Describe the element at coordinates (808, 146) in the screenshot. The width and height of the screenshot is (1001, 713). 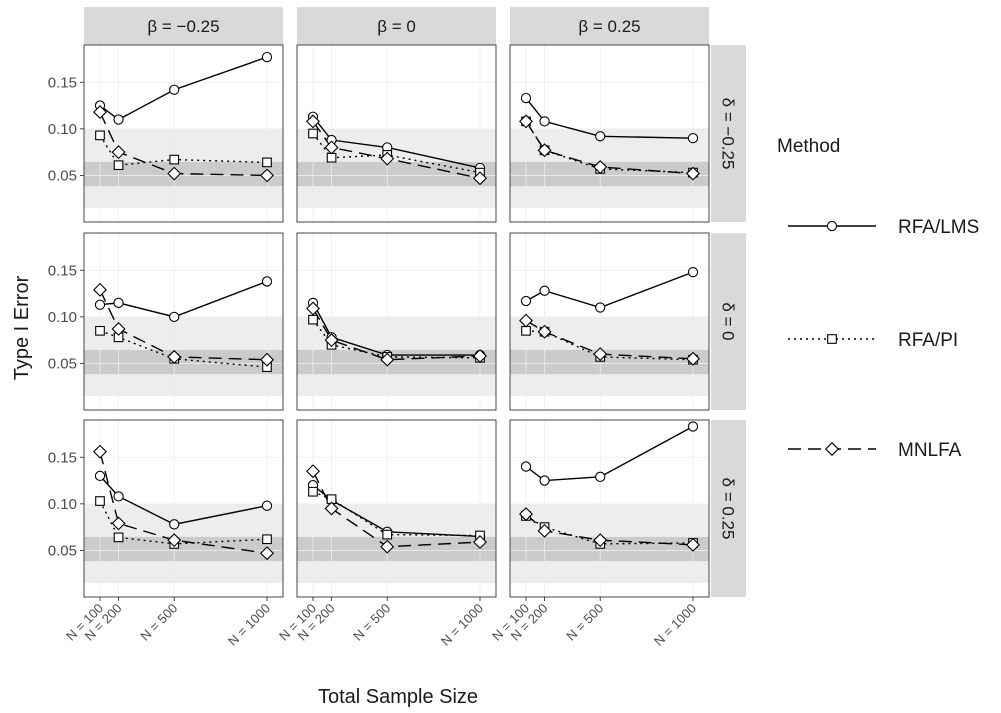
I see `legend-title: Method` at that location.